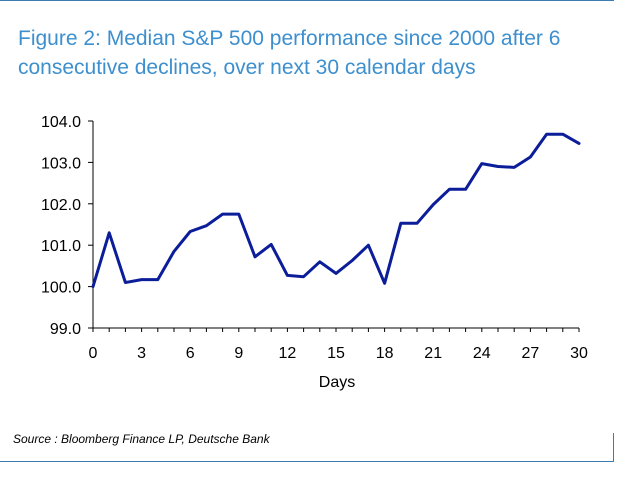  Describe the element at coordinates (482, 353) in the screenshot. I see `x-tick-label: 24` at that location.